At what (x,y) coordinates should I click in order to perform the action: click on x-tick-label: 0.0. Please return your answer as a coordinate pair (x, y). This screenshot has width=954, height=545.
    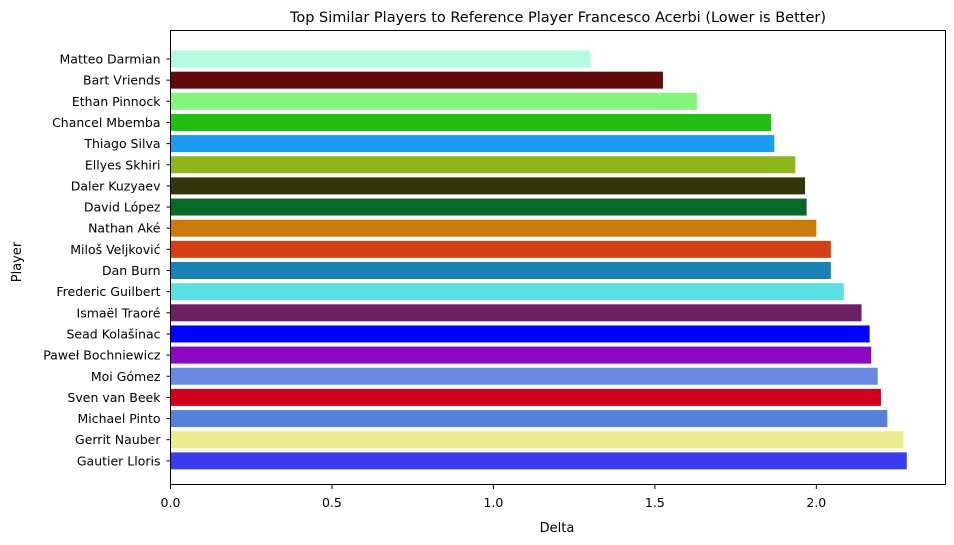
    Looking at the image, I should click on (171, 502).